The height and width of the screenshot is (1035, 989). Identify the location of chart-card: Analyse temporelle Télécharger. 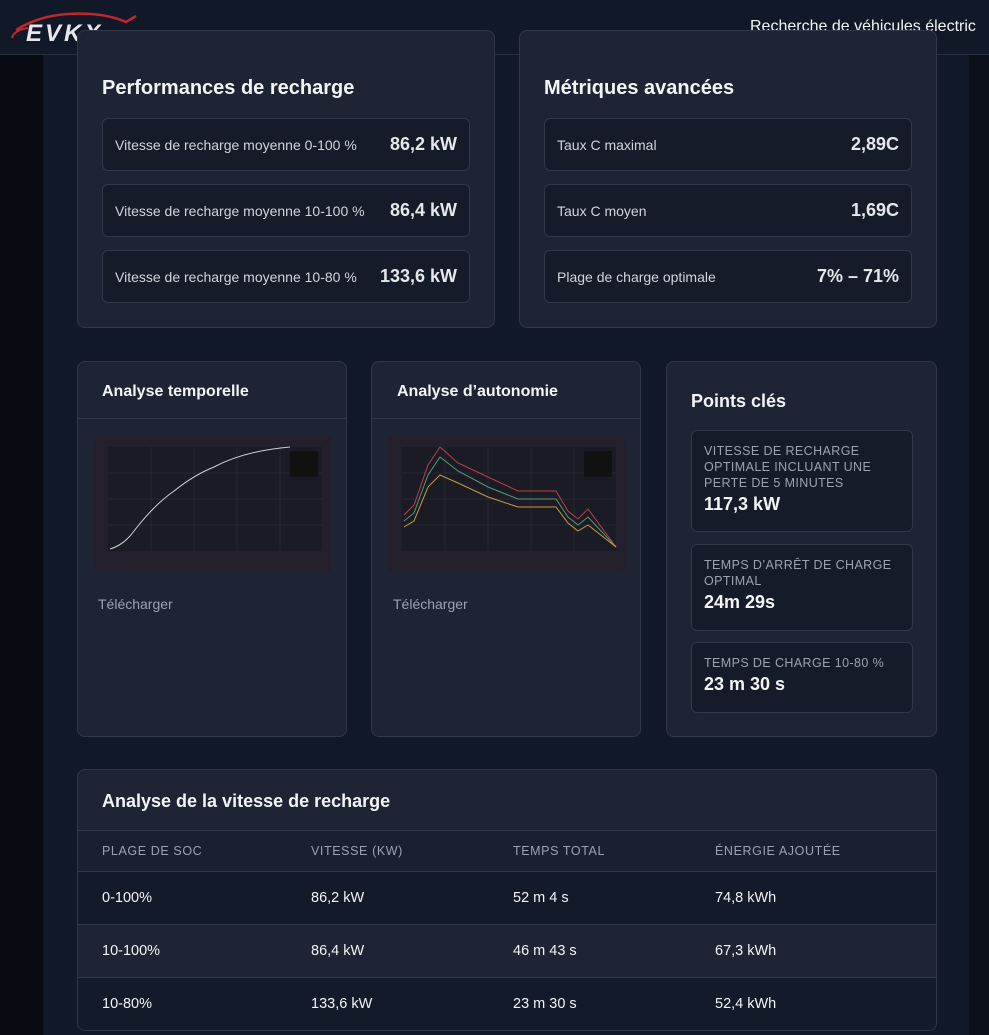
(212, 549).